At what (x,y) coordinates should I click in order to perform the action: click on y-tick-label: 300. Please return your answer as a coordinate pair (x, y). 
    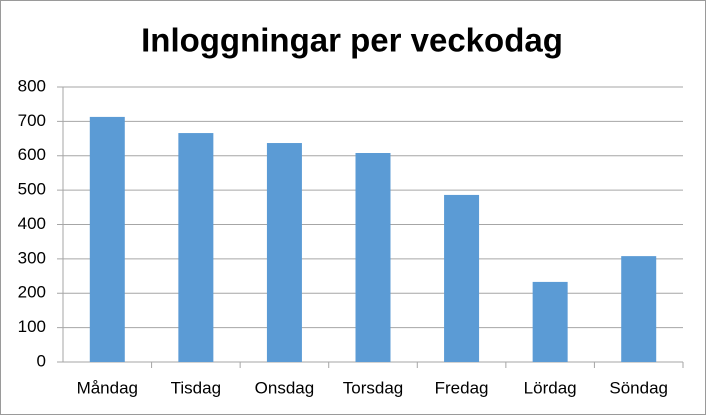
    Looking at the image, I should click on (32, 257).